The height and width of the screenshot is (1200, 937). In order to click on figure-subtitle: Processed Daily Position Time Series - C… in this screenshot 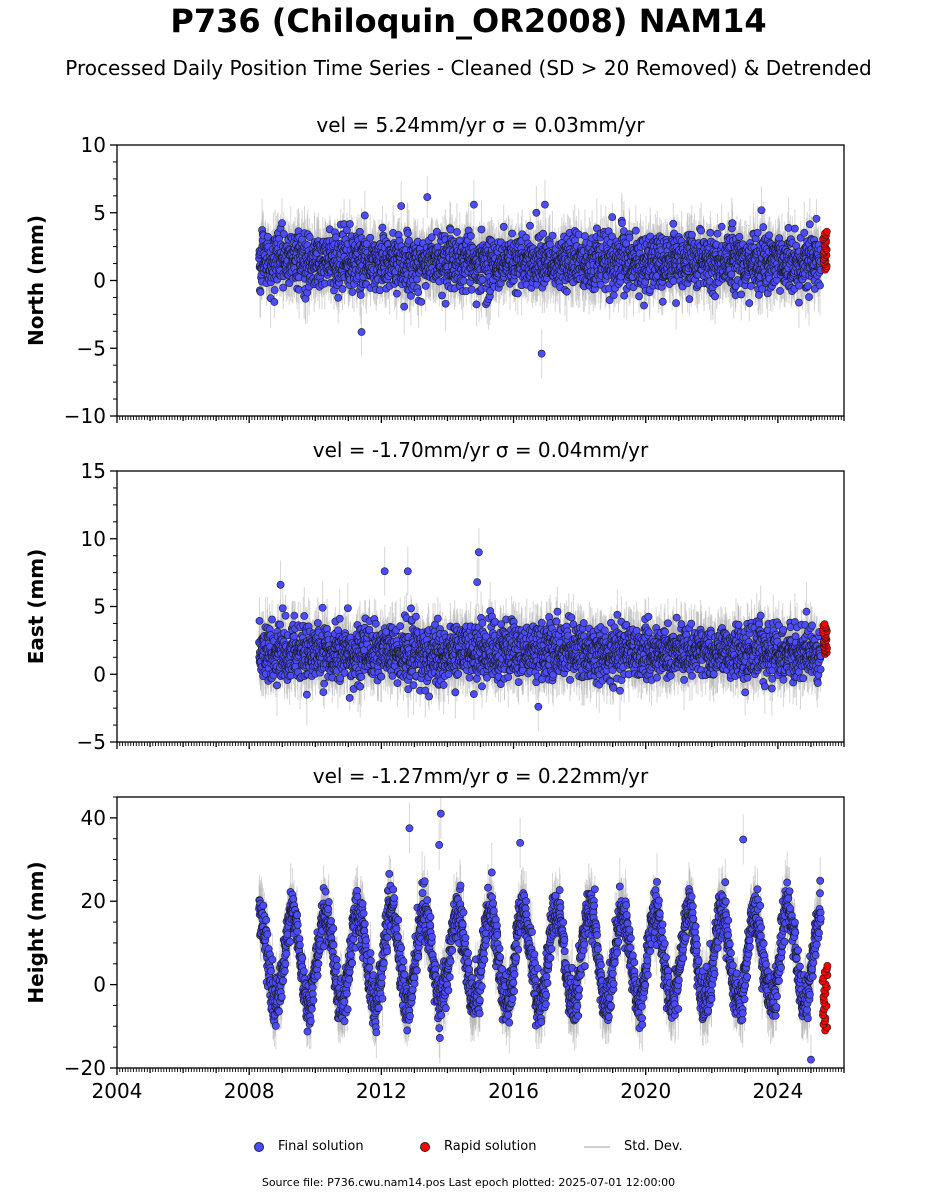, I will do `click(468, 68)`.